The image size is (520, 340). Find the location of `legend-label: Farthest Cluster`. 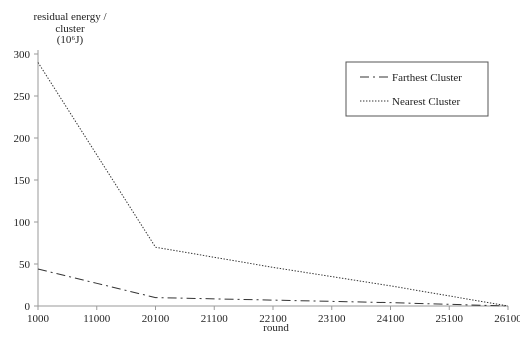

legend-label: Farthest Cluster is located at coordinates (427, 78).